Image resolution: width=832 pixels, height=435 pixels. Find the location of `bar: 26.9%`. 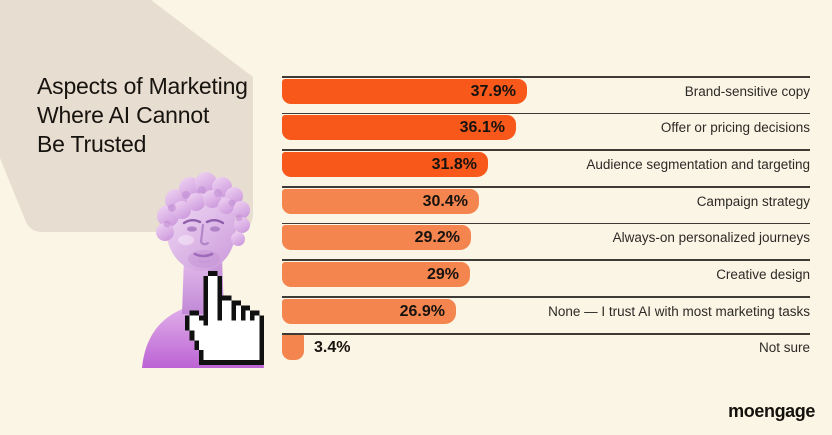

bar: 26.9% is located at coordinates (369, 311).